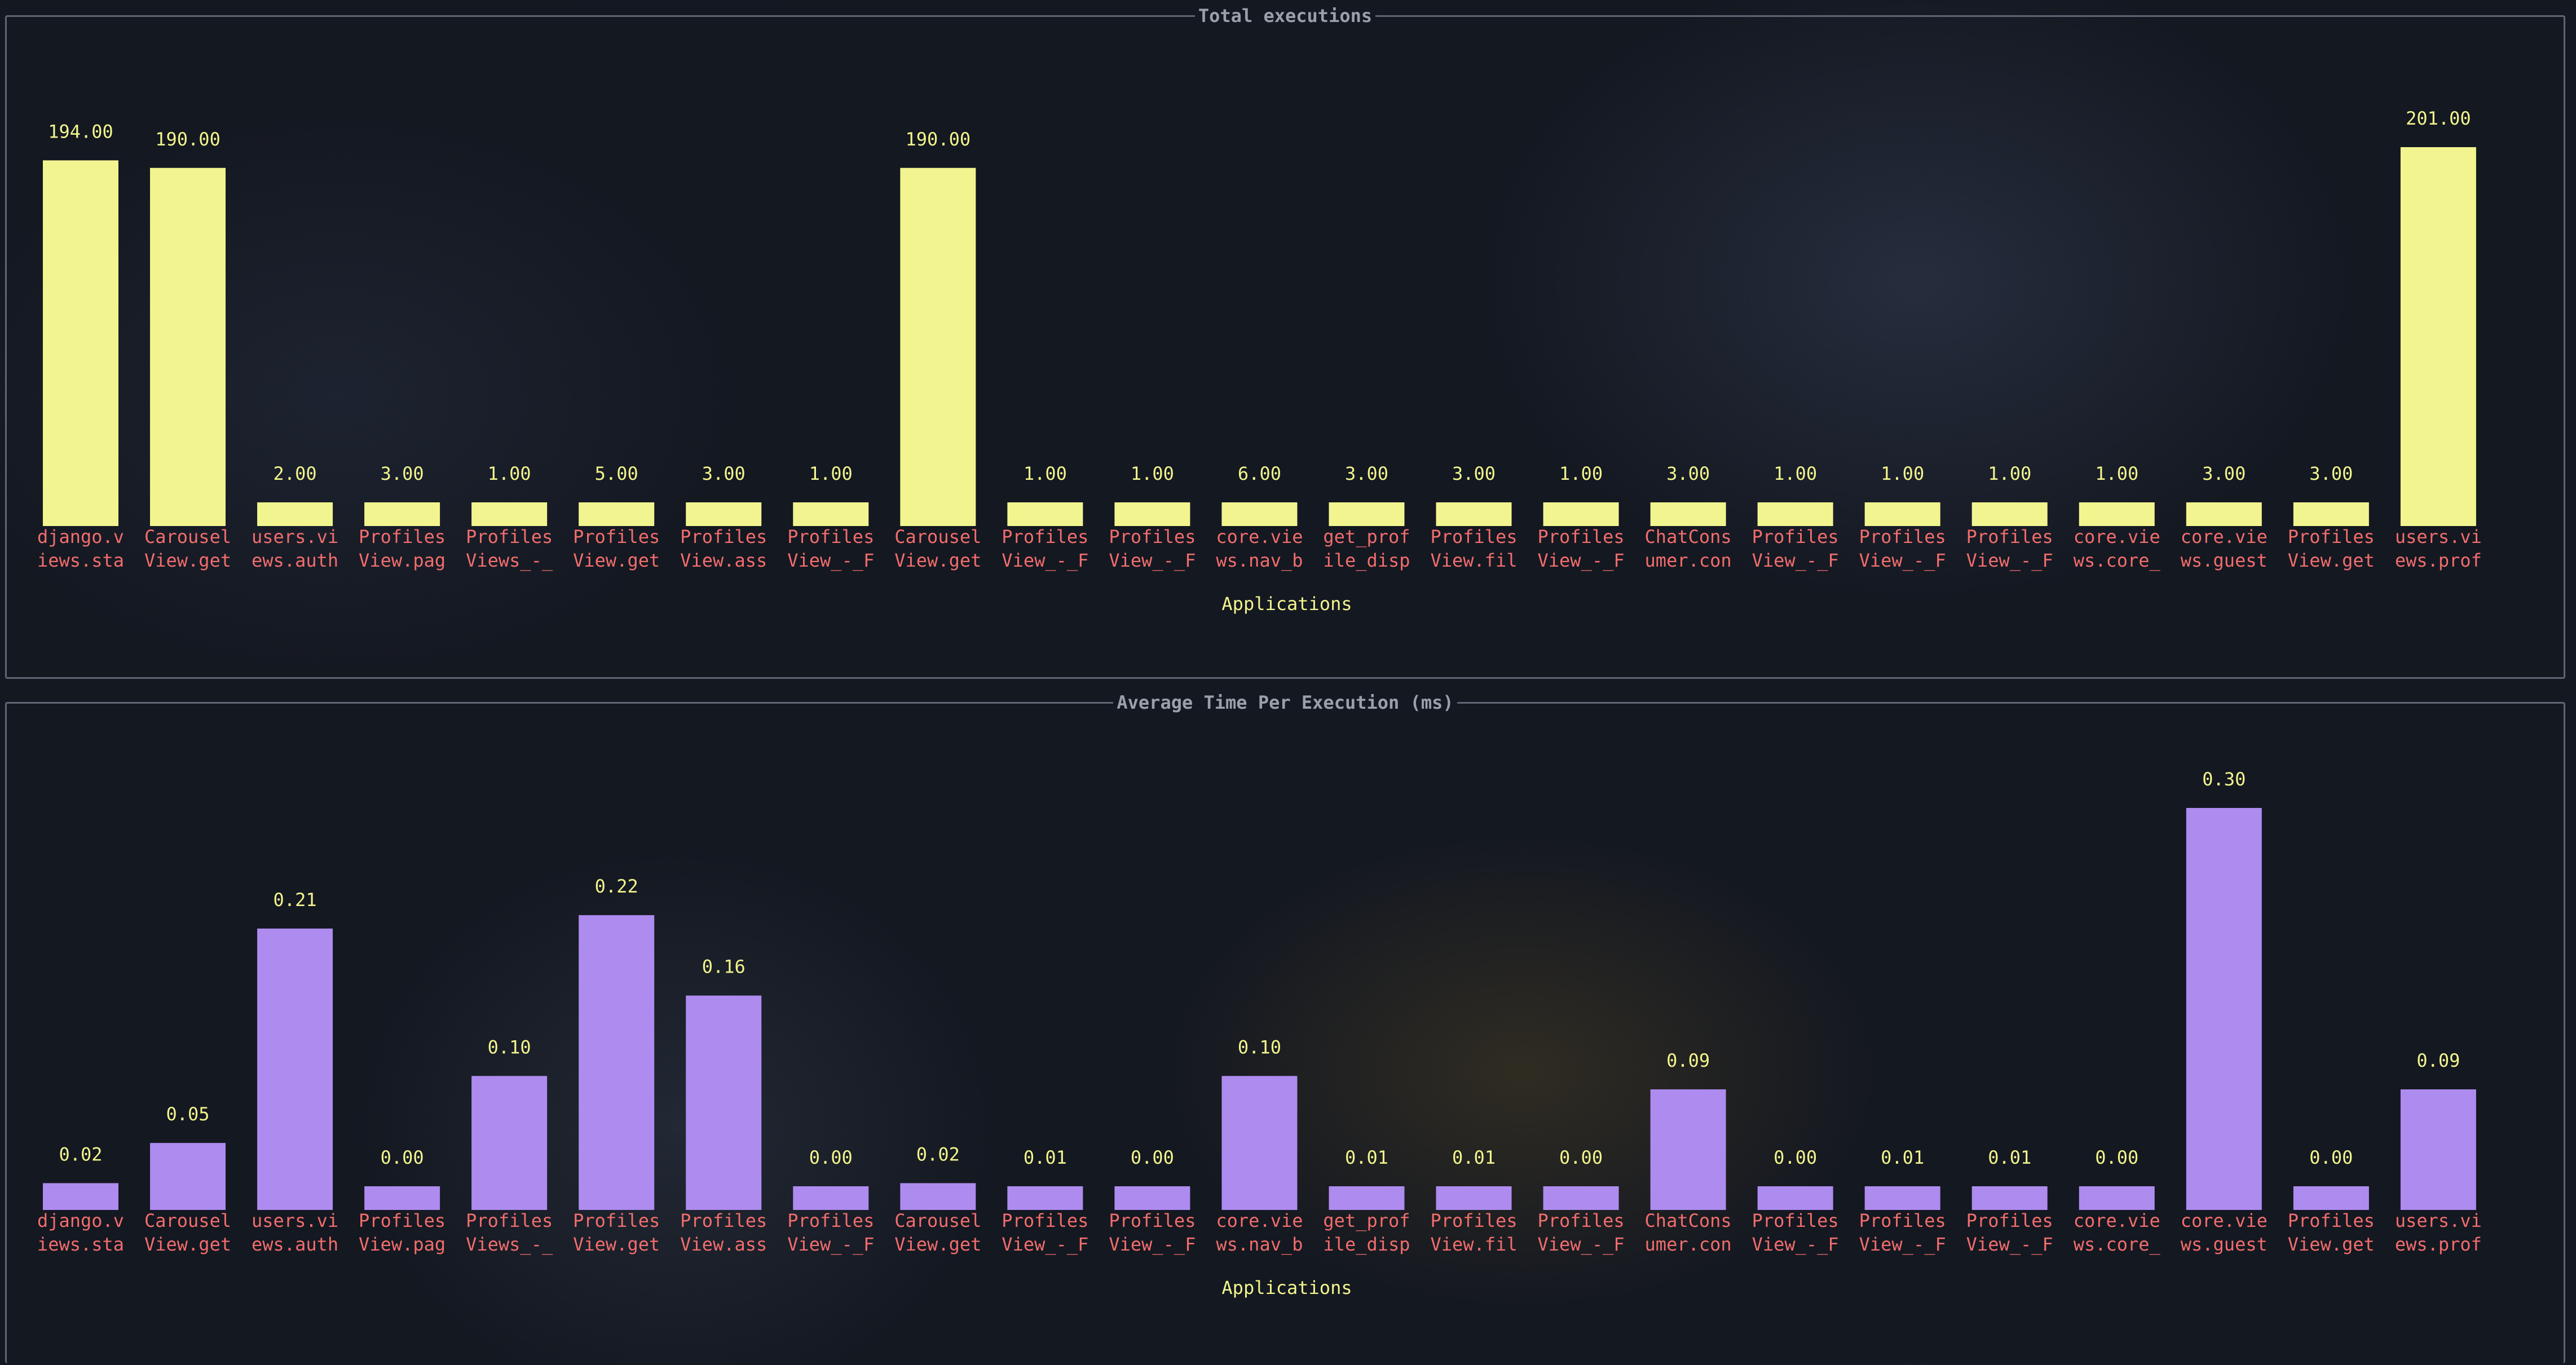 This screenshot has width=2576, height=1365. I want to click on data-label: 0.16, so click(724, 967).